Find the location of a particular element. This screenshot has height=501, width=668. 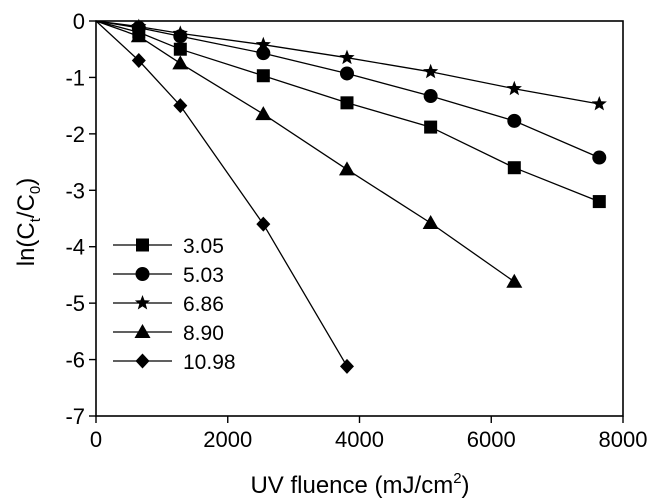

legend-label-4: 10.98 is located at coordinates (209, 362).